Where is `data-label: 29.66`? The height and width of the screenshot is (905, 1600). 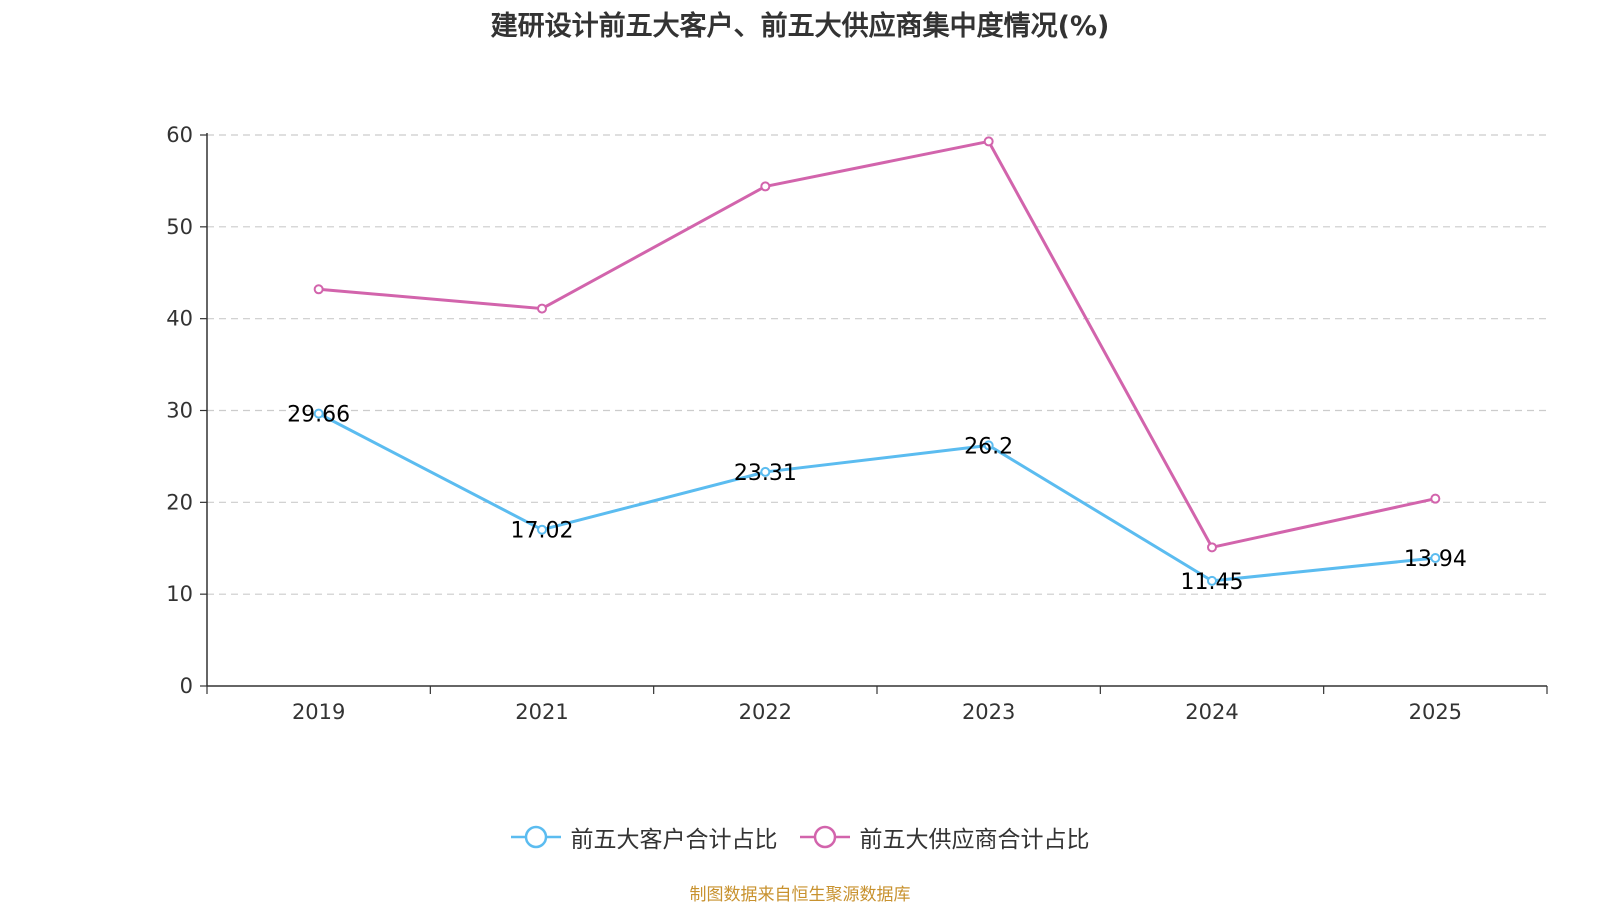
data-label: 29.66 is located at coordinates (318, 415).